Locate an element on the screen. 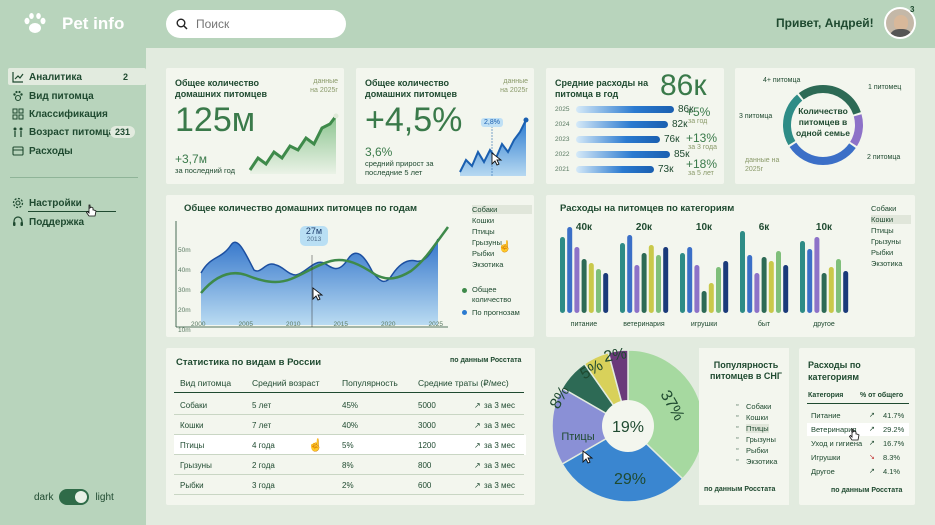 This screenshot has width=935, height=525. theme-toggle: dark light is located at coordinates (74, 497).